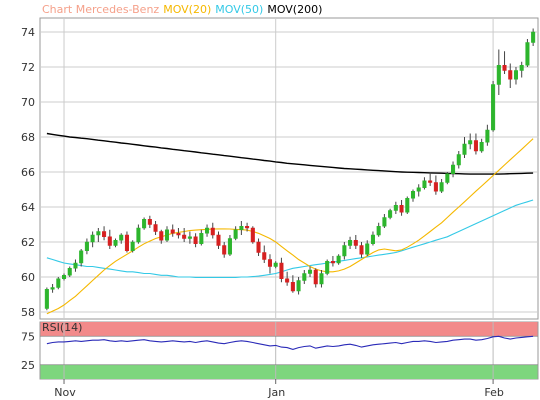 The height and width of the screenshot is (400, 540). I want to click on legend-mov50: MOV(50), so click(239, 9).